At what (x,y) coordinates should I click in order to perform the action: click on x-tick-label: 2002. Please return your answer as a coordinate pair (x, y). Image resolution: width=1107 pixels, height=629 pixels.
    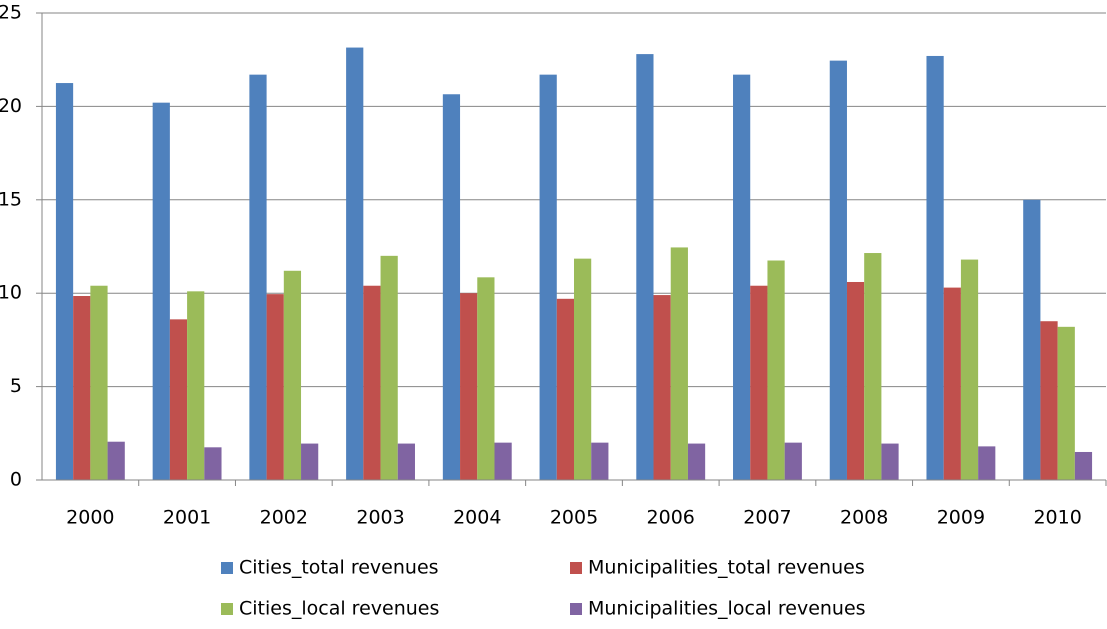
    Looking at the image, I should click on (284, 518).